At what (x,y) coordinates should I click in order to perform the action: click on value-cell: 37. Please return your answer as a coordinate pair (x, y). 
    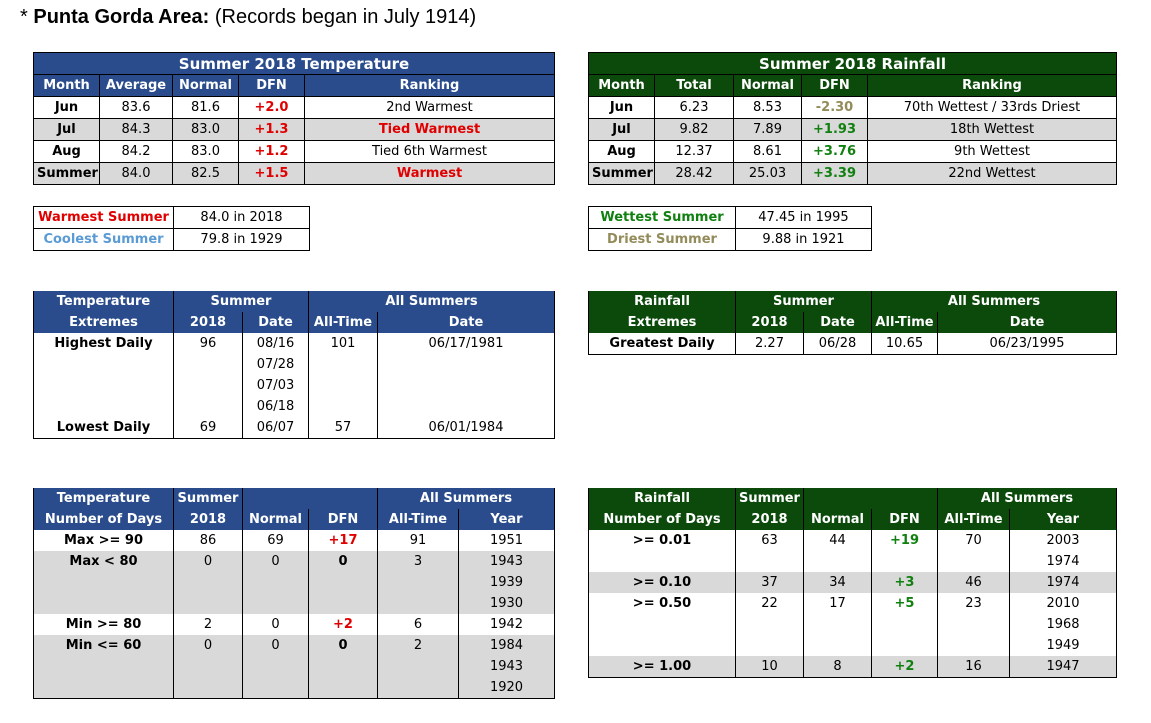
    Looking at the image, I should click on (769, 582).